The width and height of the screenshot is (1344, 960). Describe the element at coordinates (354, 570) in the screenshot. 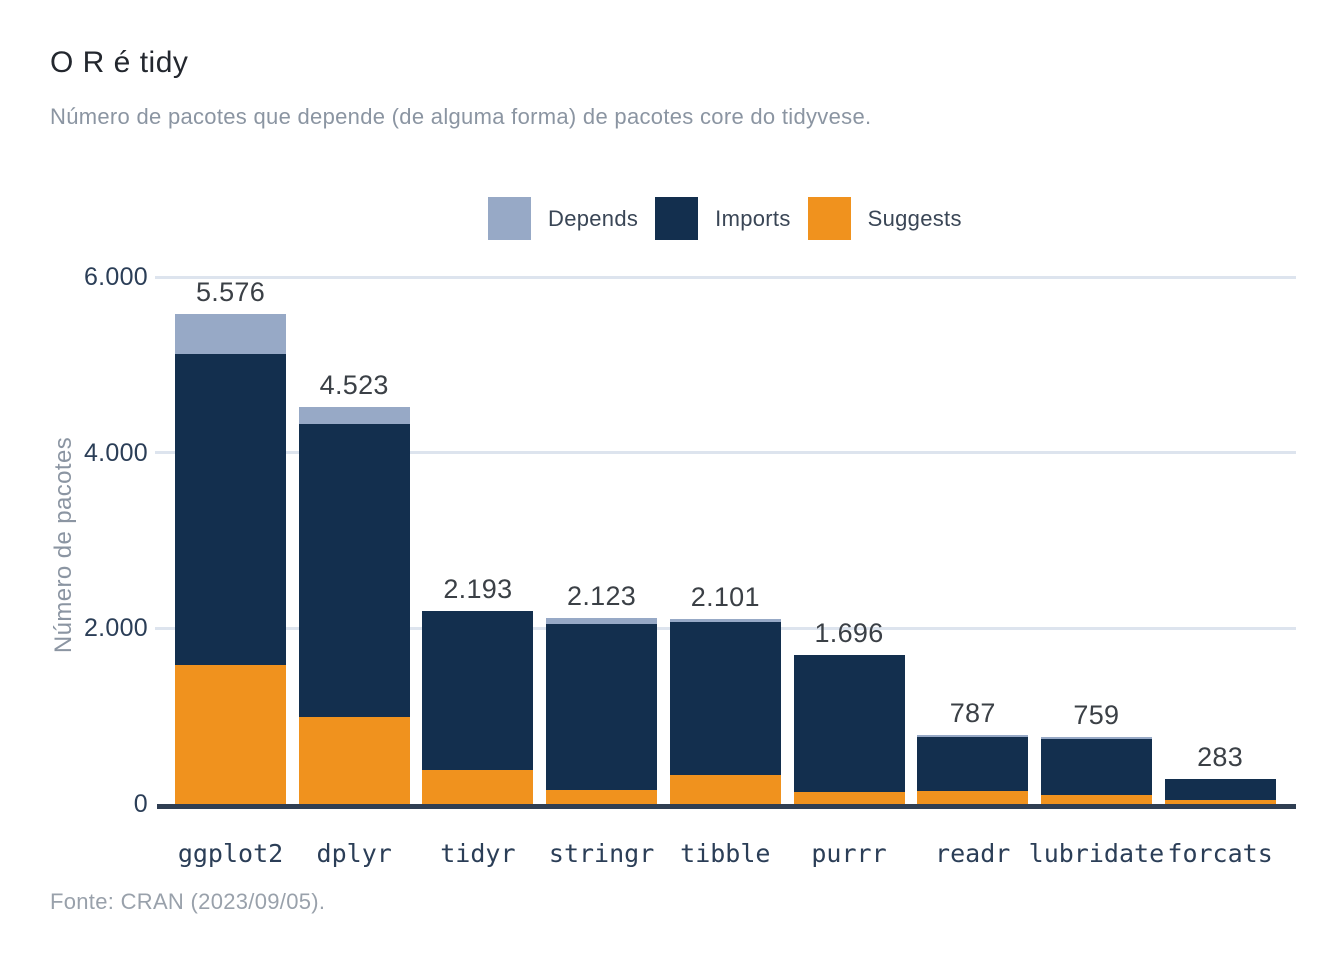

I see `bar-segment-imports-dplyr` at that location.